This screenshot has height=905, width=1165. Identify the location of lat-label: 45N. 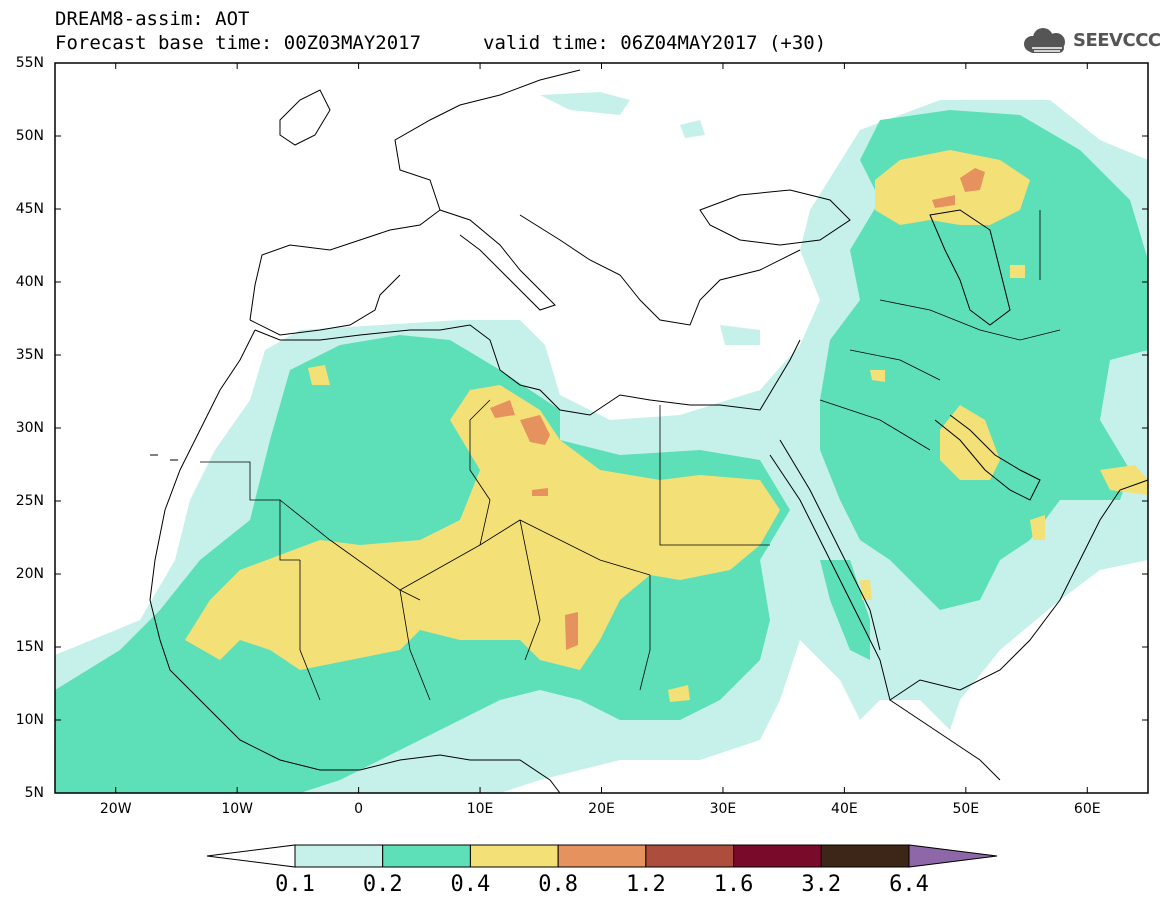
(29, 209).